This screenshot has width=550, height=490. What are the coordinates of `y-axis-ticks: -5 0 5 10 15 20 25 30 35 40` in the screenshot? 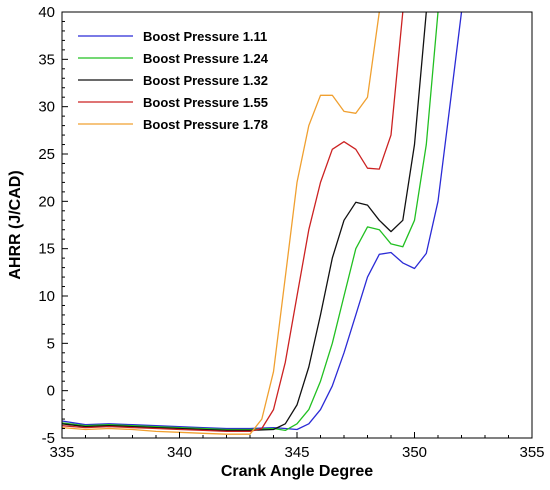 It's located at (53, 225).